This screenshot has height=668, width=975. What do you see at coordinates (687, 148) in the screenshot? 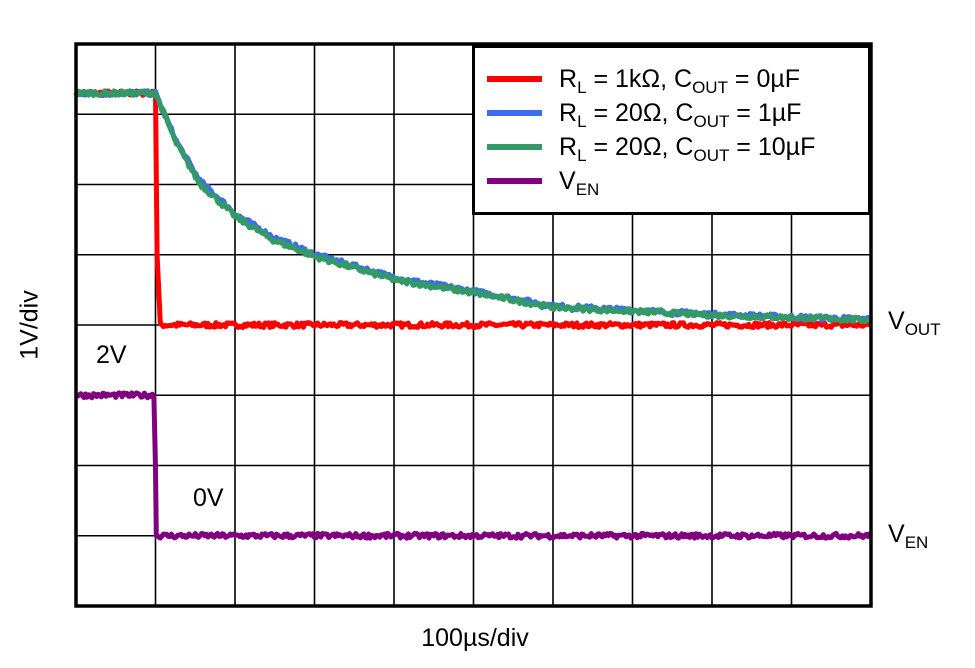
I see `legend-label: RL = 20Ω, COUT = 10µF` at bounding box center [687, 148].